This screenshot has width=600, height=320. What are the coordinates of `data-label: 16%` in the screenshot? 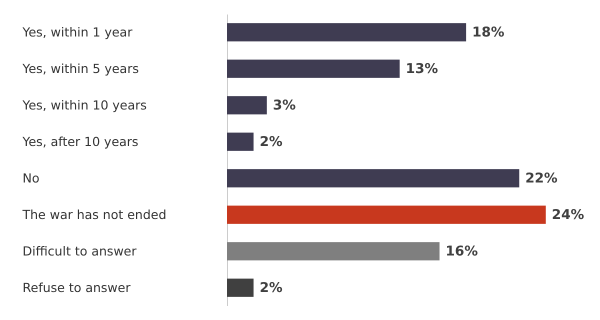 It's located at (462, 251).